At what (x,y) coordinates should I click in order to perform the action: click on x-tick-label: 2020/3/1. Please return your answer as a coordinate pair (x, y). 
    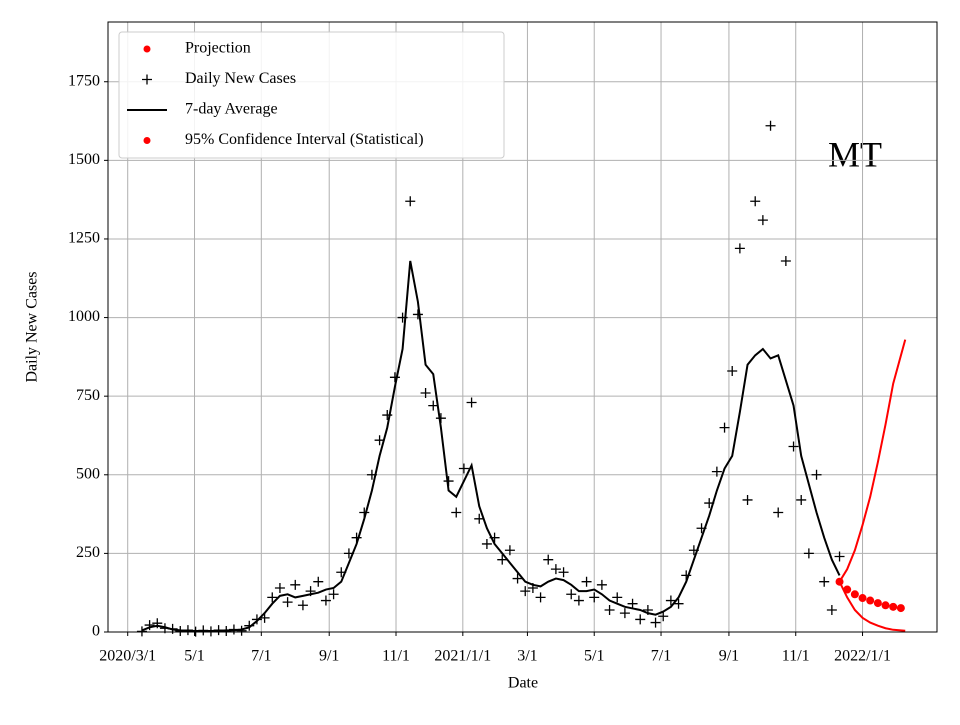
    Looking at the image, I should click on (127, 656).